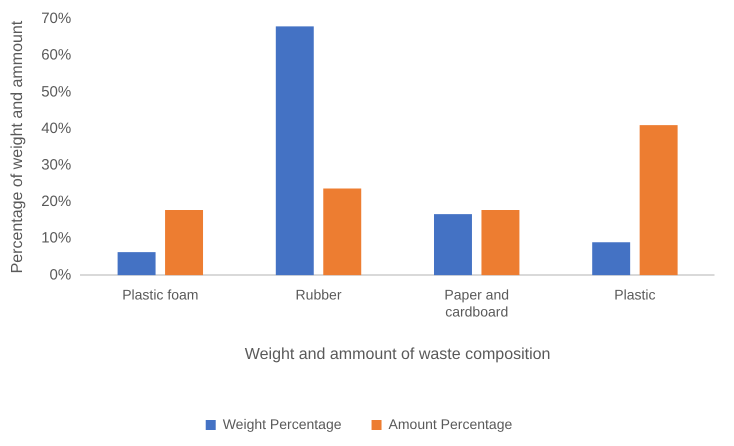 The image size is (734, 446). Describe the element at coordinates (56, 128) in the screenshot. I see `y-tick-label: 40%` at that location.